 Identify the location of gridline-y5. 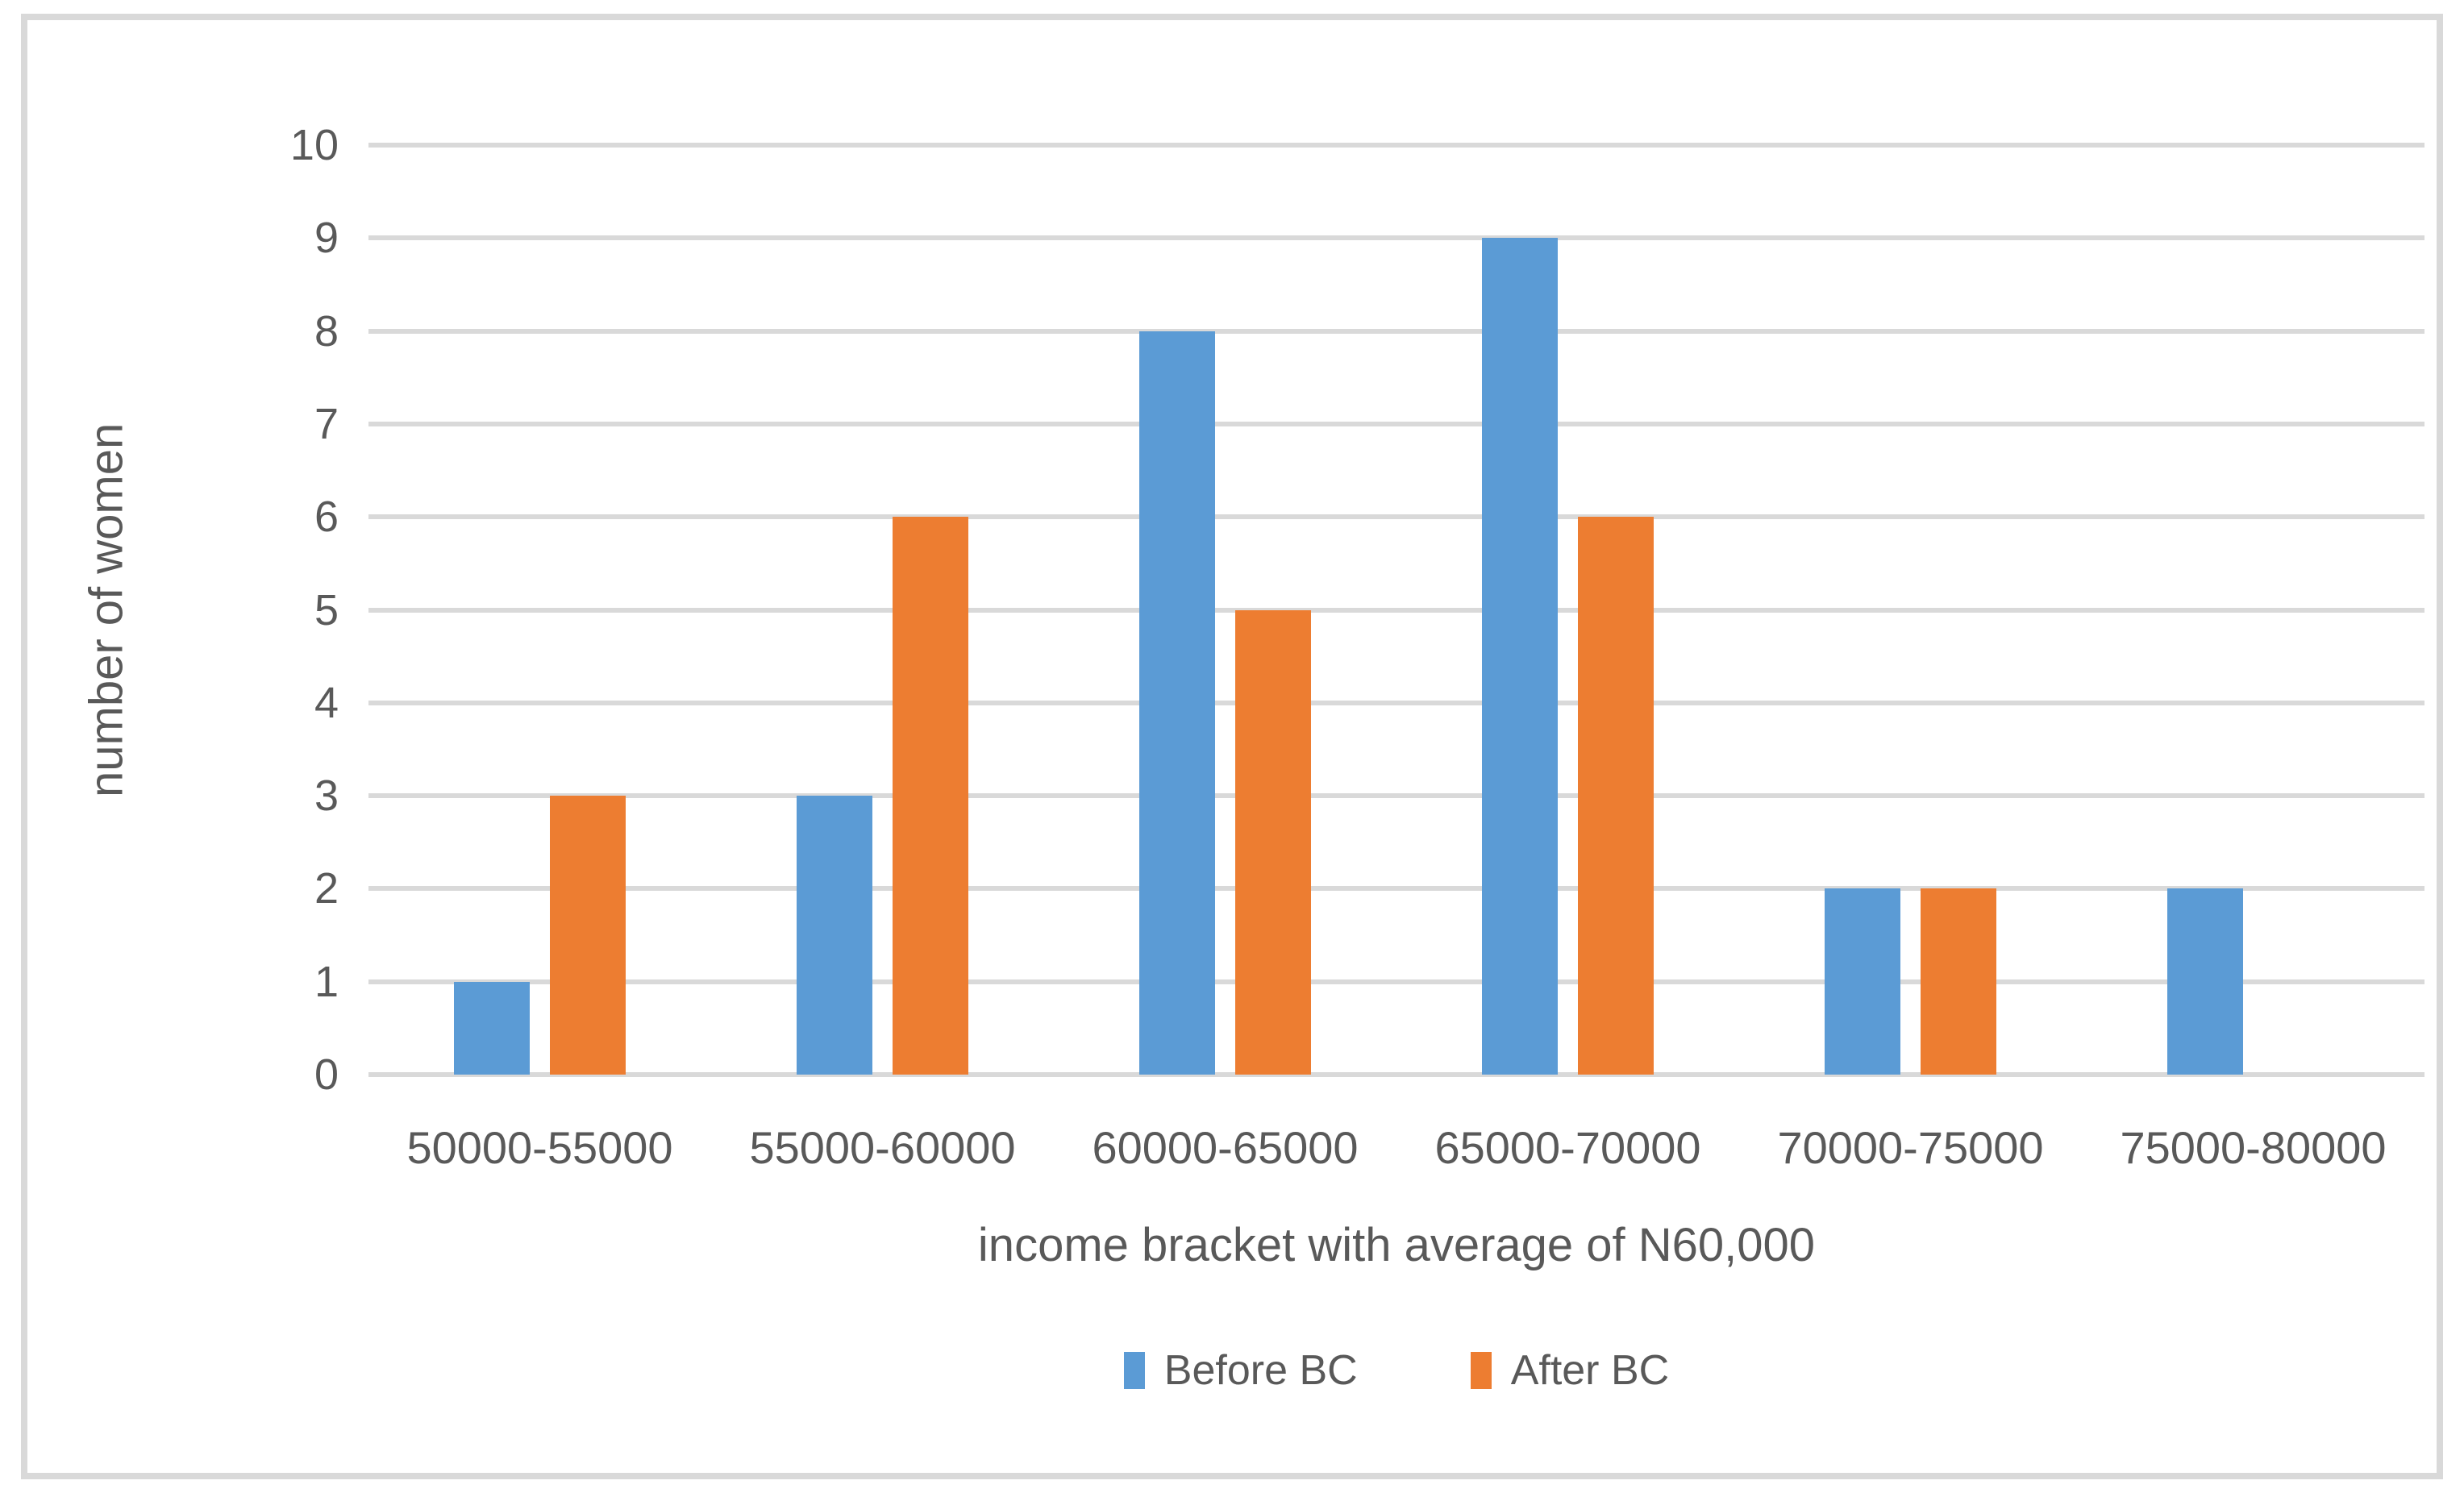
(1396, 610).